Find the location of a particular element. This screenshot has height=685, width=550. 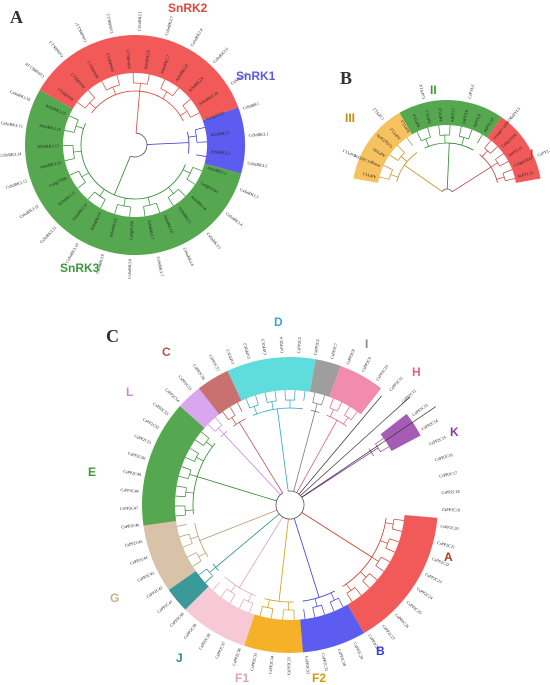

k-sector is located at coordinates (400, 432).